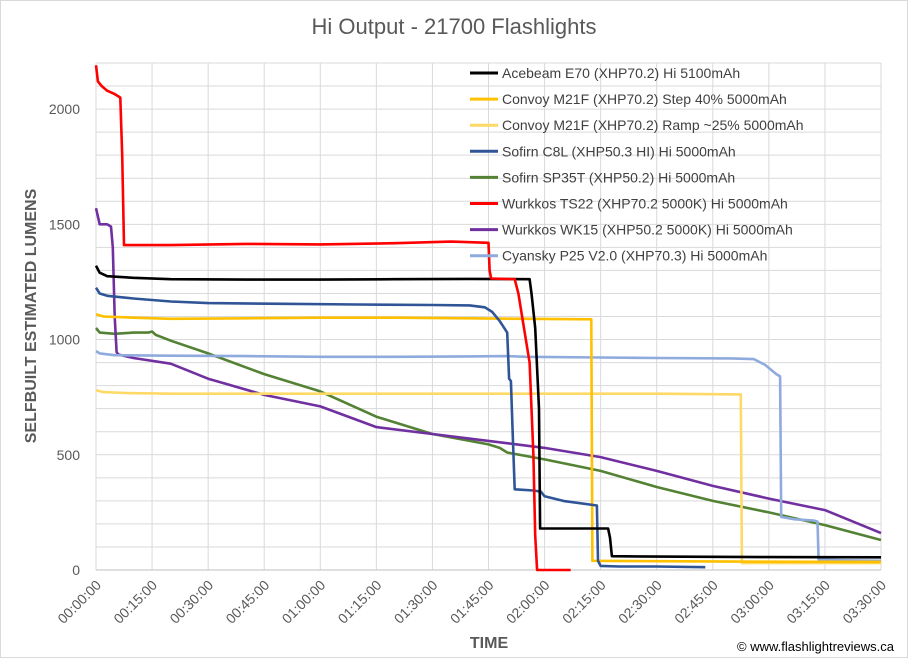 This screenshot has width=908, height=658. Describe the element at coordinates (621, 73) in the screenshot. I see `legend-label: Acebeam E70 (XHP70.2) Hi 5100mAh` at that location.